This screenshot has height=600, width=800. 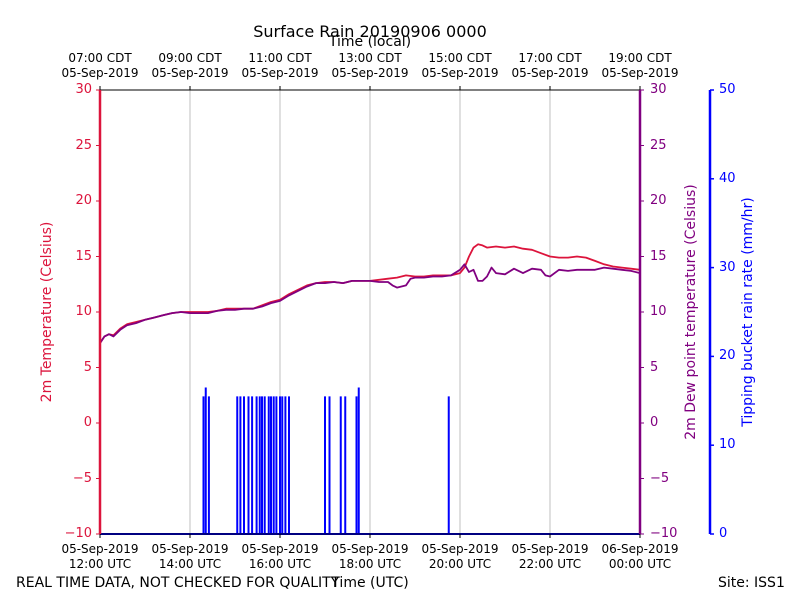 I want to click on left-axis-label: 2m Temperature (Celsius), so click(x=47, y=312).